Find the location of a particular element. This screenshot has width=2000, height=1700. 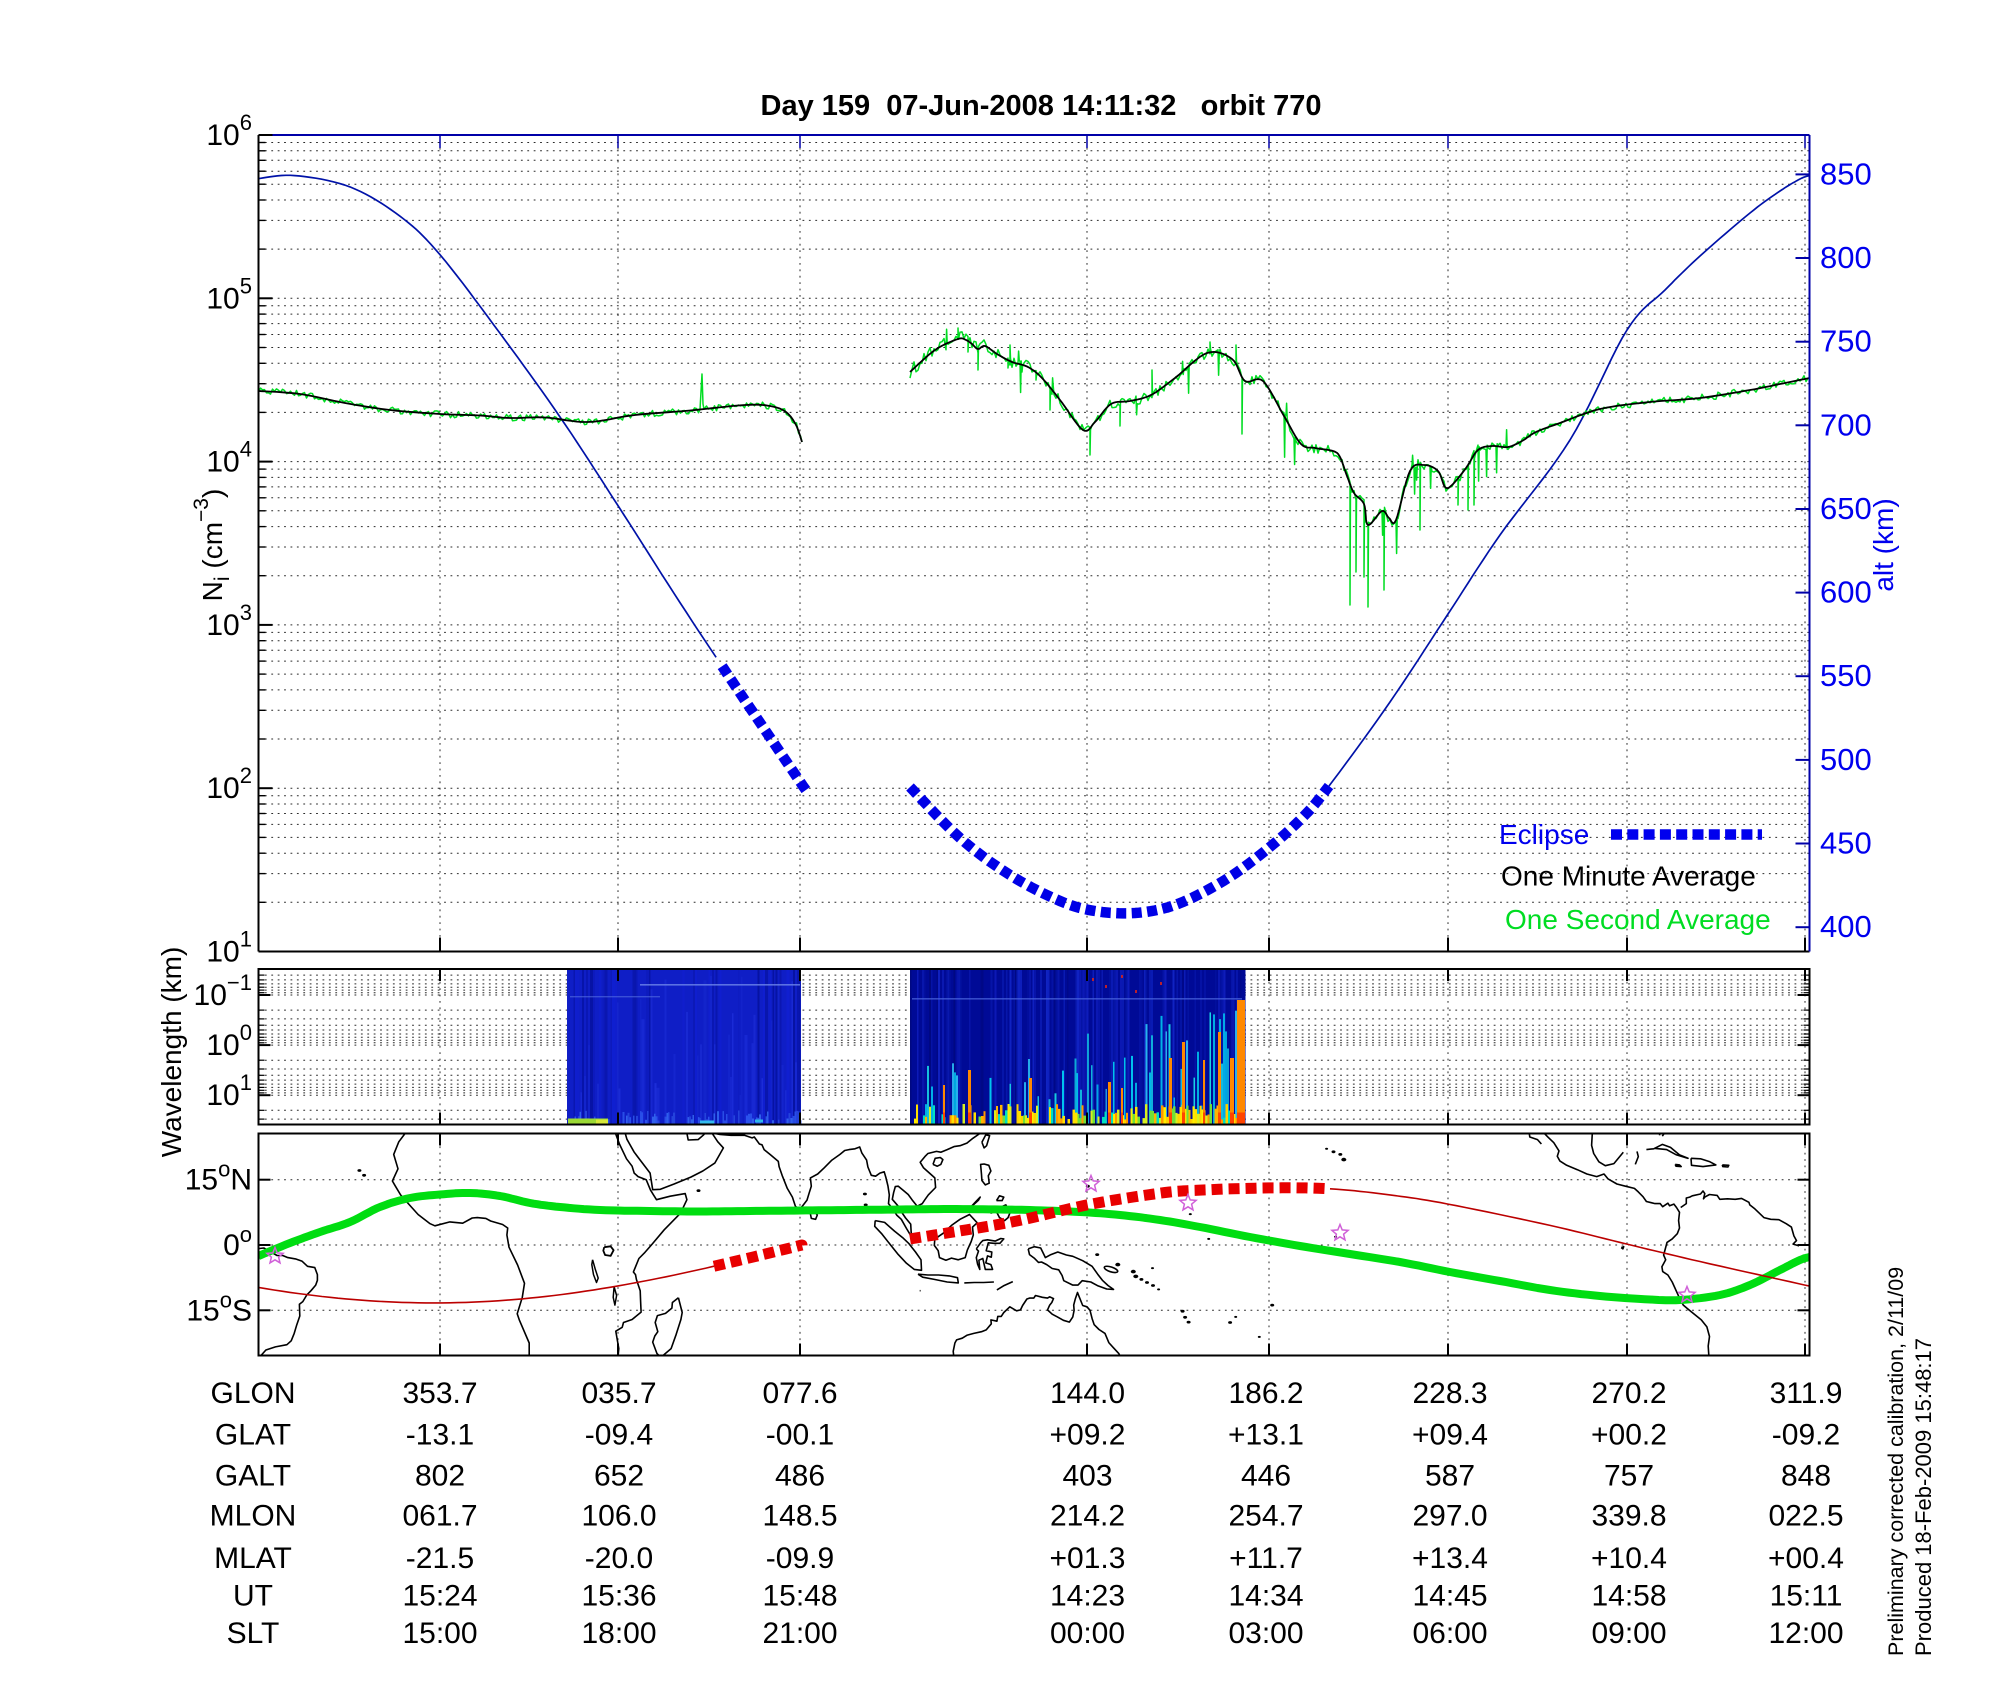

svg-text: 14:45 is located at coordinates (1449, 1596).